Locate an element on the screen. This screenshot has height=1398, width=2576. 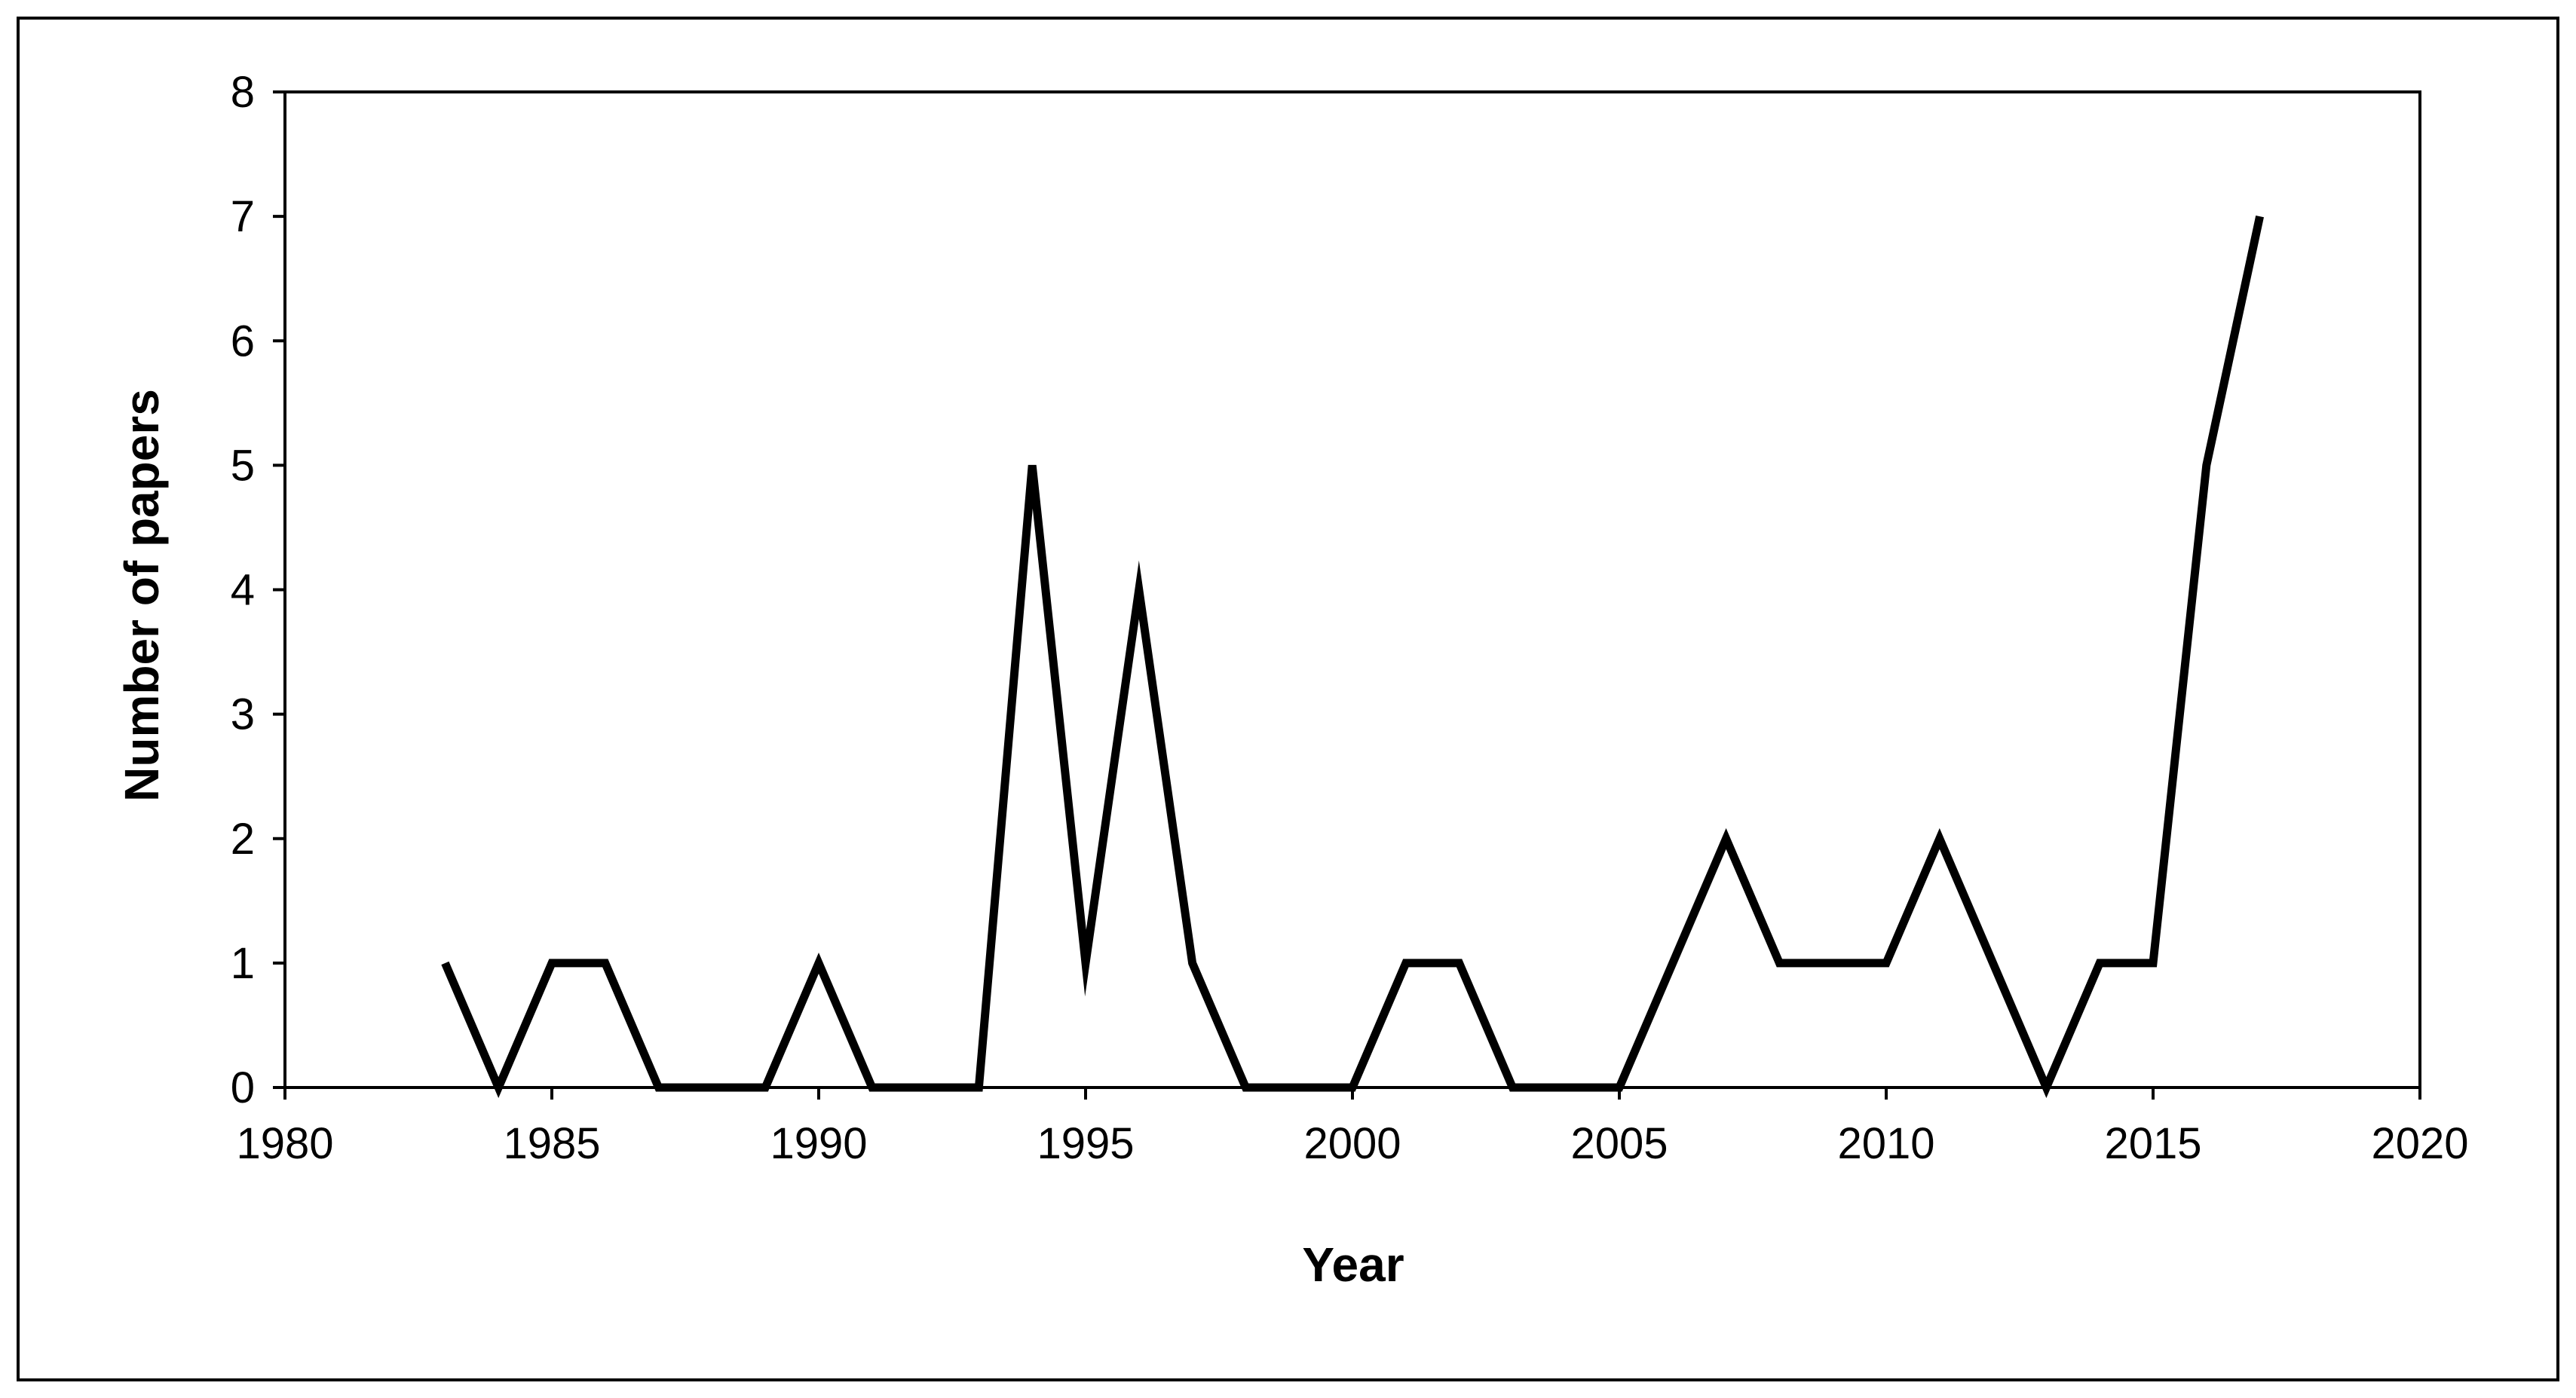
y-axis-title: Number of papers is located at coordinates (142, 595).